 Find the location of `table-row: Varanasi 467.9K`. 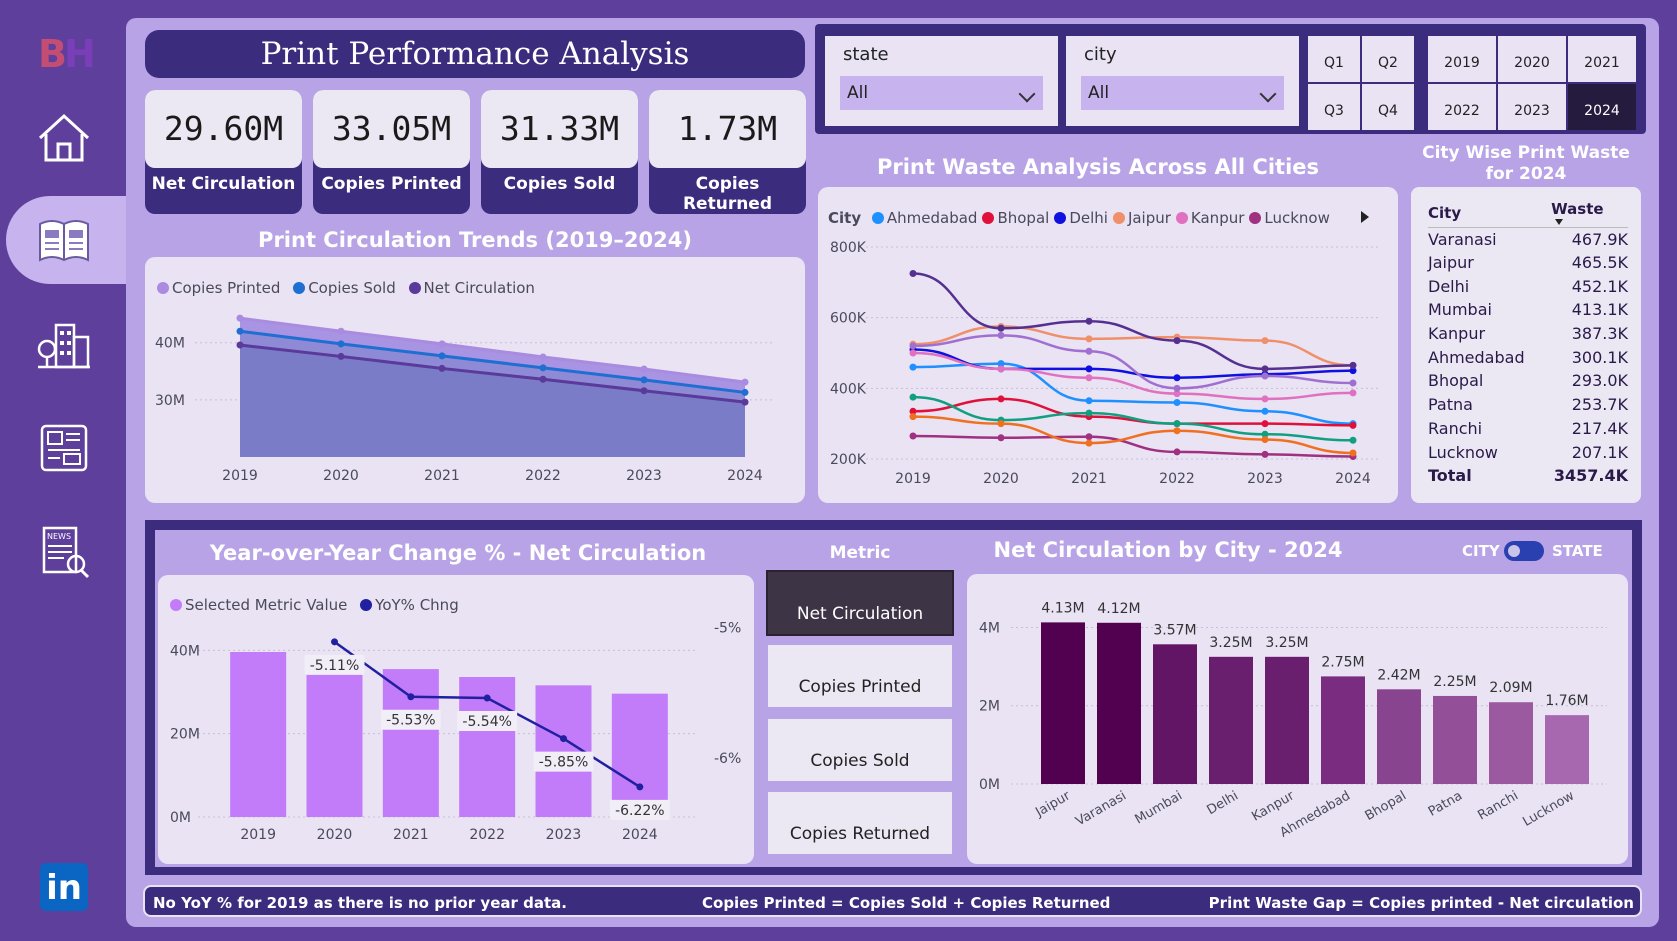

table-row: Varanasi 467.9K is located at coordinates (1528, 239).